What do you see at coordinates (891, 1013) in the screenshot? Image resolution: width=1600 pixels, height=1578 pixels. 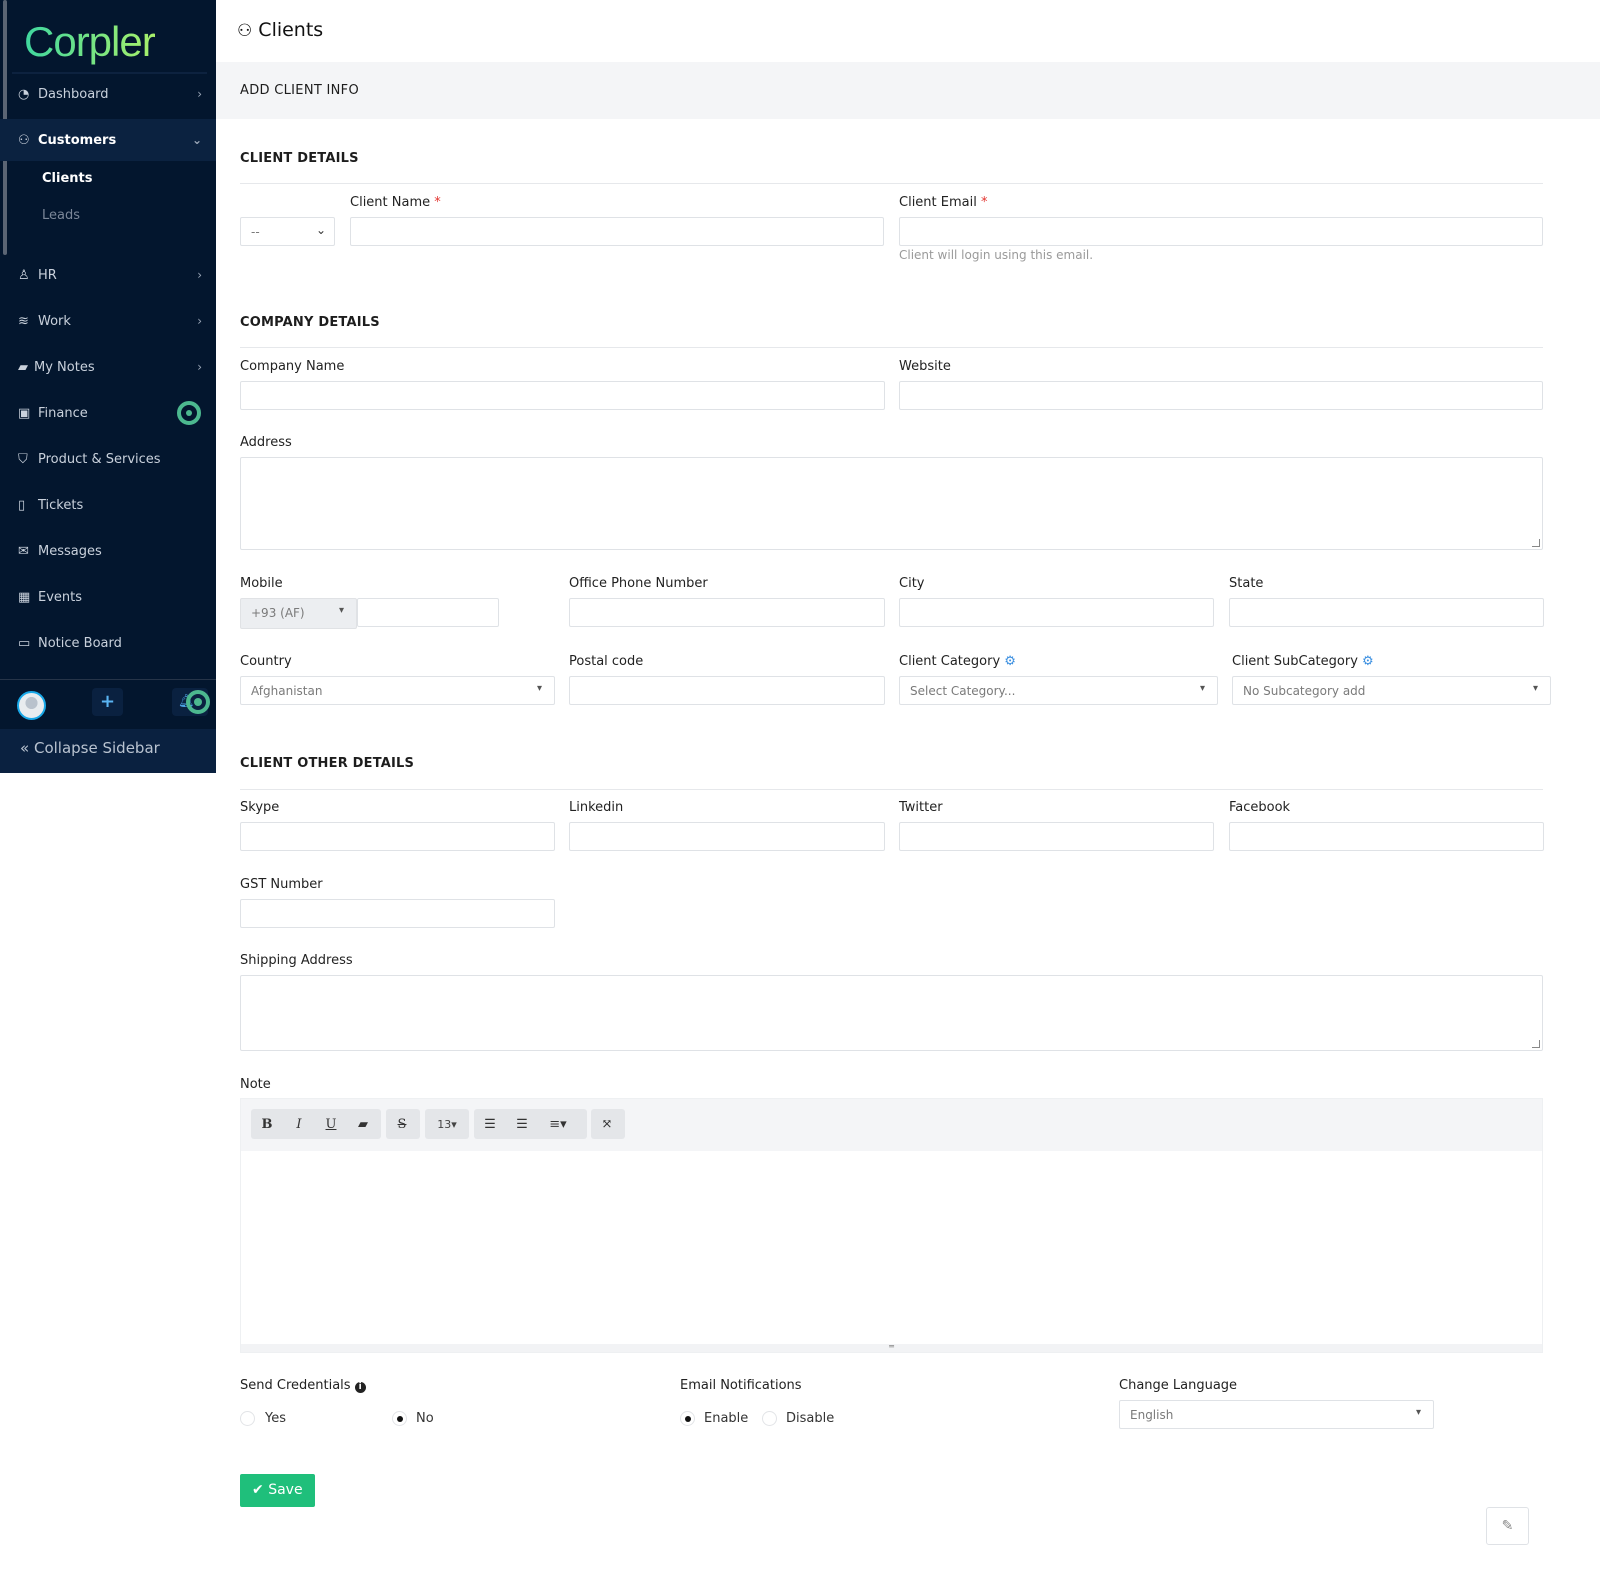 I see `shipping-address-textarea` at bounding box center [891, 1013].